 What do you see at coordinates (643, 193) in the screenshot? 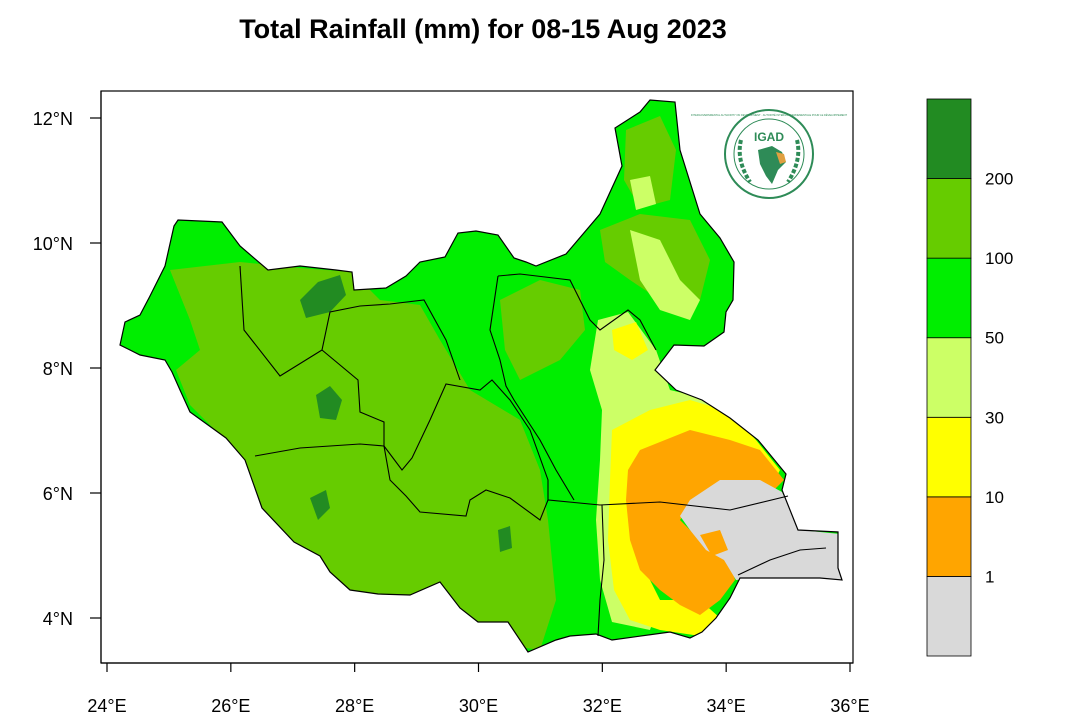
I see `zone-30-50-far-north` at bounding box center [643, 193].